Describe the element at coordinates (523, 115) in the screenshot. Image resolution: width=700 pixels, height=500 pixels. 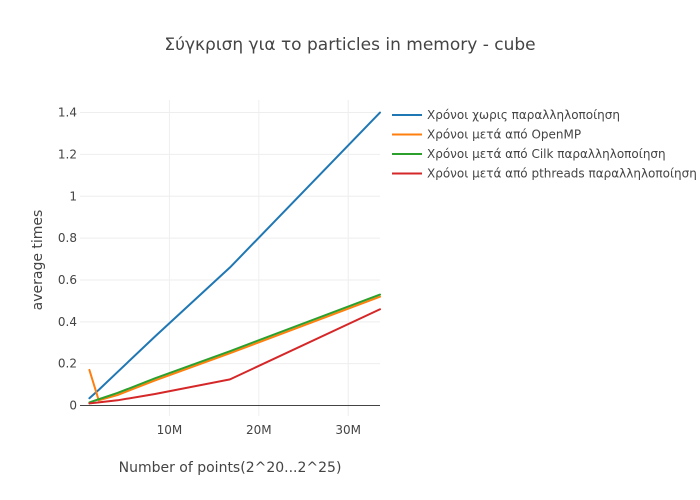
I see `legend-label-0: Χρόνοι χωρις παραλληλοποίηση` at that location.